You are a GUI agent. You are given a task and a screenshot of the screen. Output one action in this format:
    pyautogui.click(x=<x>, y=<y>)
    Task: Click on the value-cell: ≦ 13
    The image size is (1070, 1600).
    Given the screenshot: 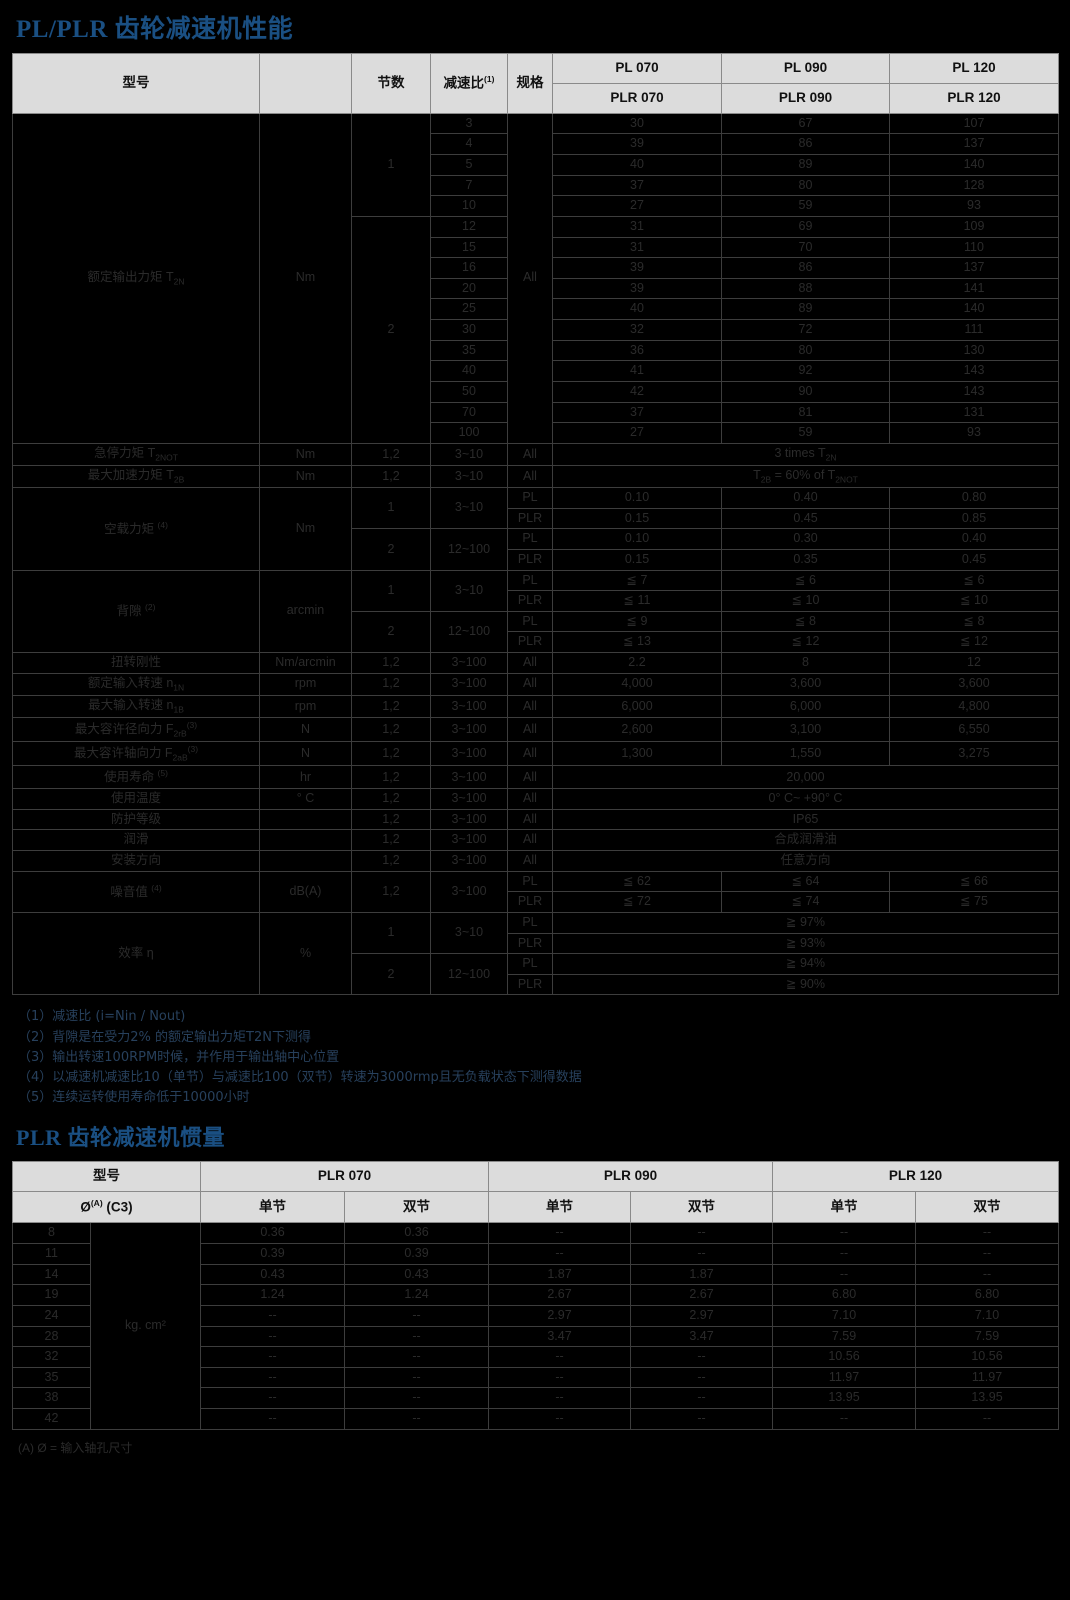 What is the action you would take?
    pyautogui.click(x=637, y=642)
    